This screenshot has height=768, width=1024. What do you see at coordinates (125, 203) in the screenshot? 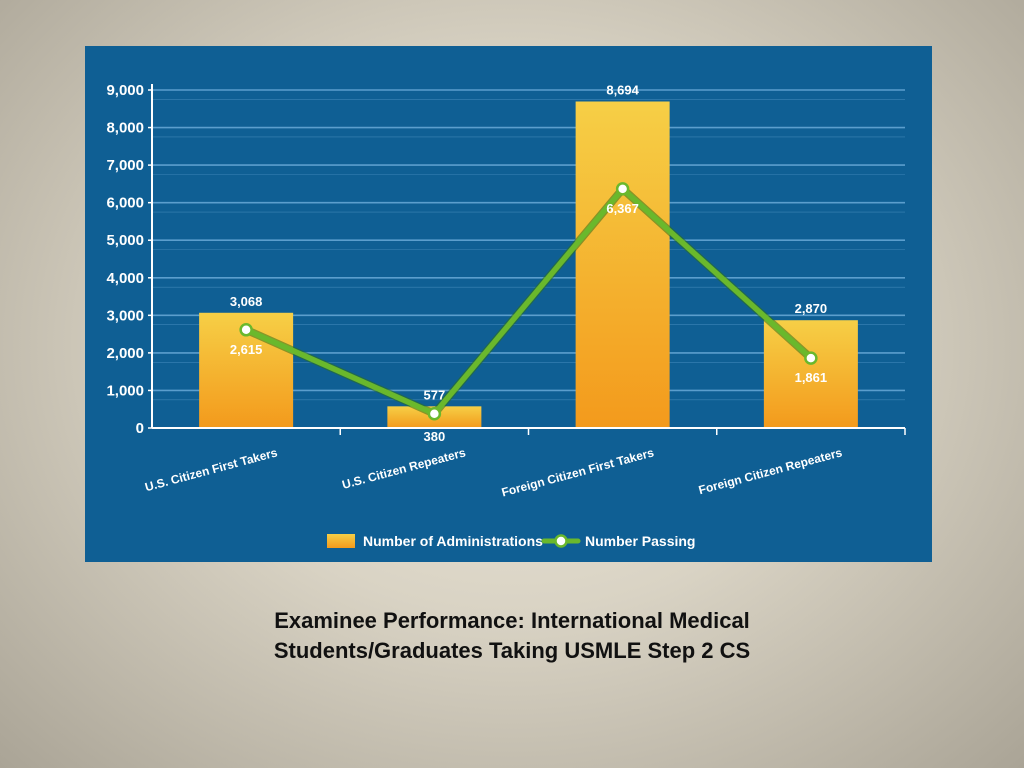
I see `y-tick-label: 6,000` at bounding box center [125, 203].